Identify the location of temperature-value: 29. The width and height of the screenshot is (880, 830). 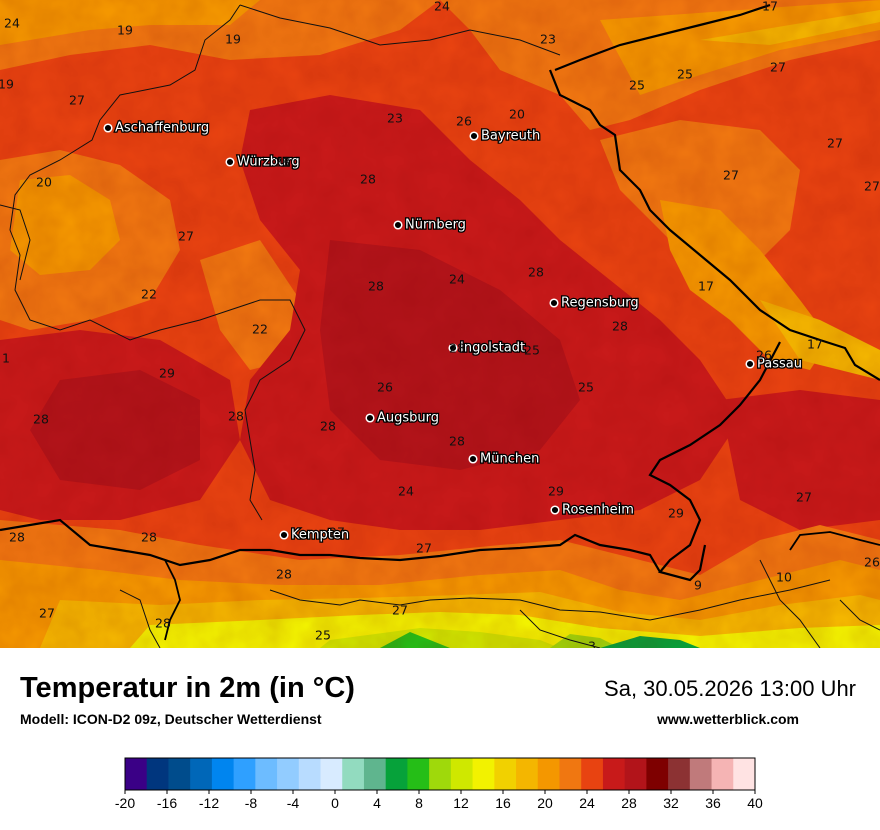
(556, 491).